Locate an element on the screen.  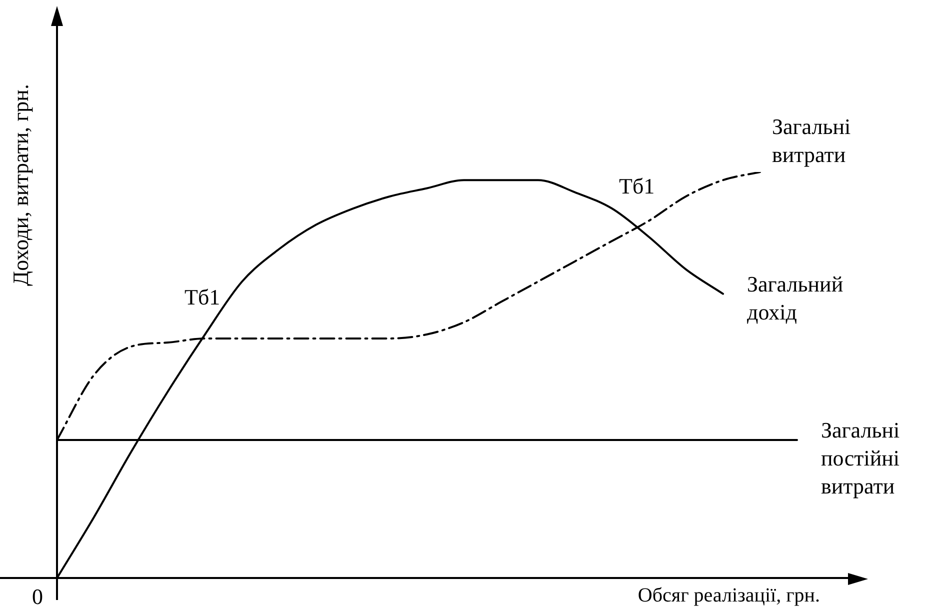
series-label: Загальний дохід is located at coordinates (795, 298).